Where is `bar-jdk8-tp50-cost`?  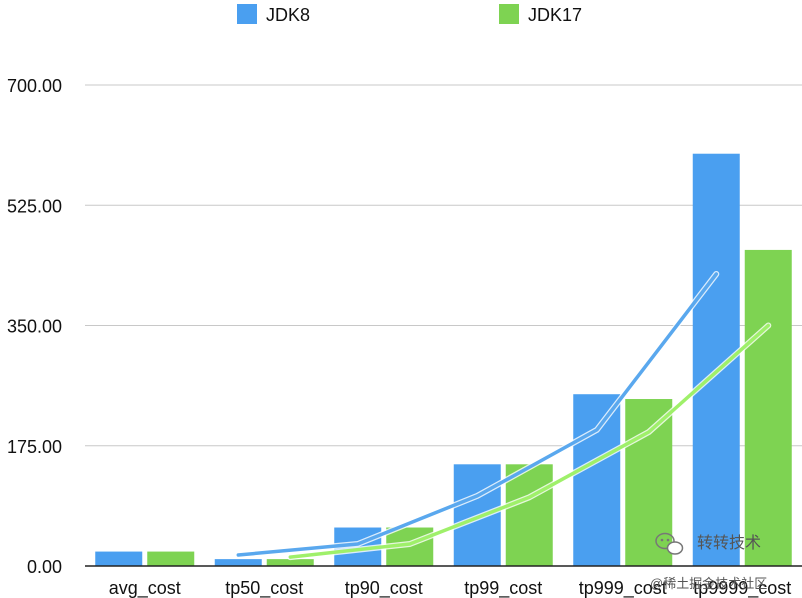
bar-jdk8-tp50-cost is located at coordinates (238, 562).